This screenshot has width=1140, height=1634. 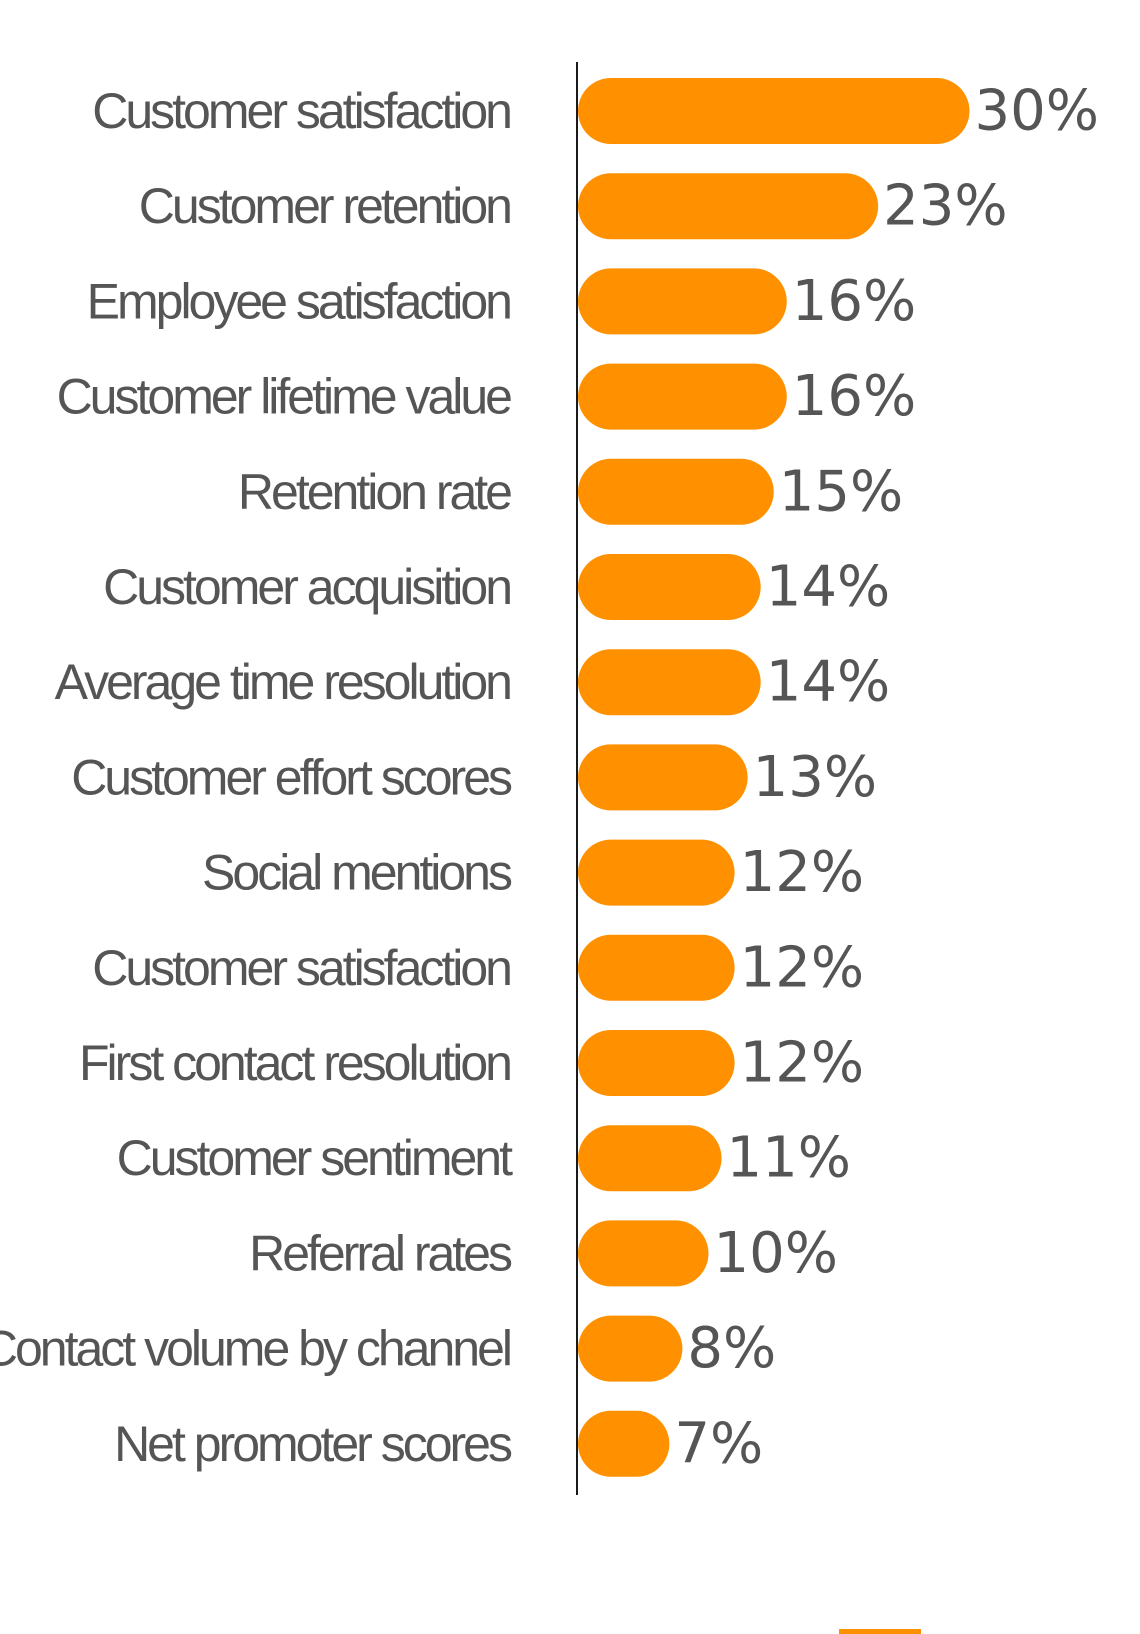 I want to click on bar-row: Average time resolution 14%, so click(x=472, y=682).